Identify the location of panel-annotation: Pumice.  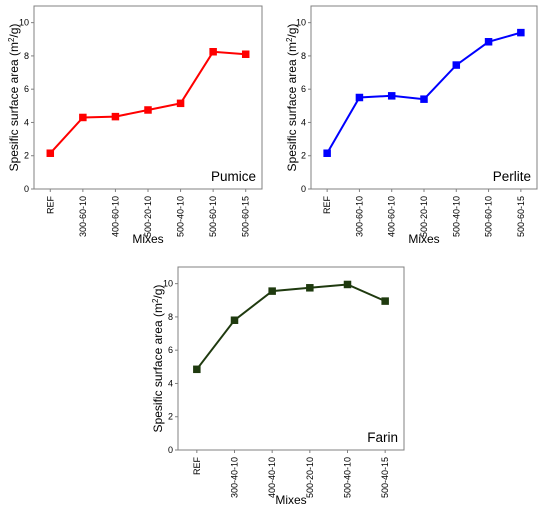
(233, 176).